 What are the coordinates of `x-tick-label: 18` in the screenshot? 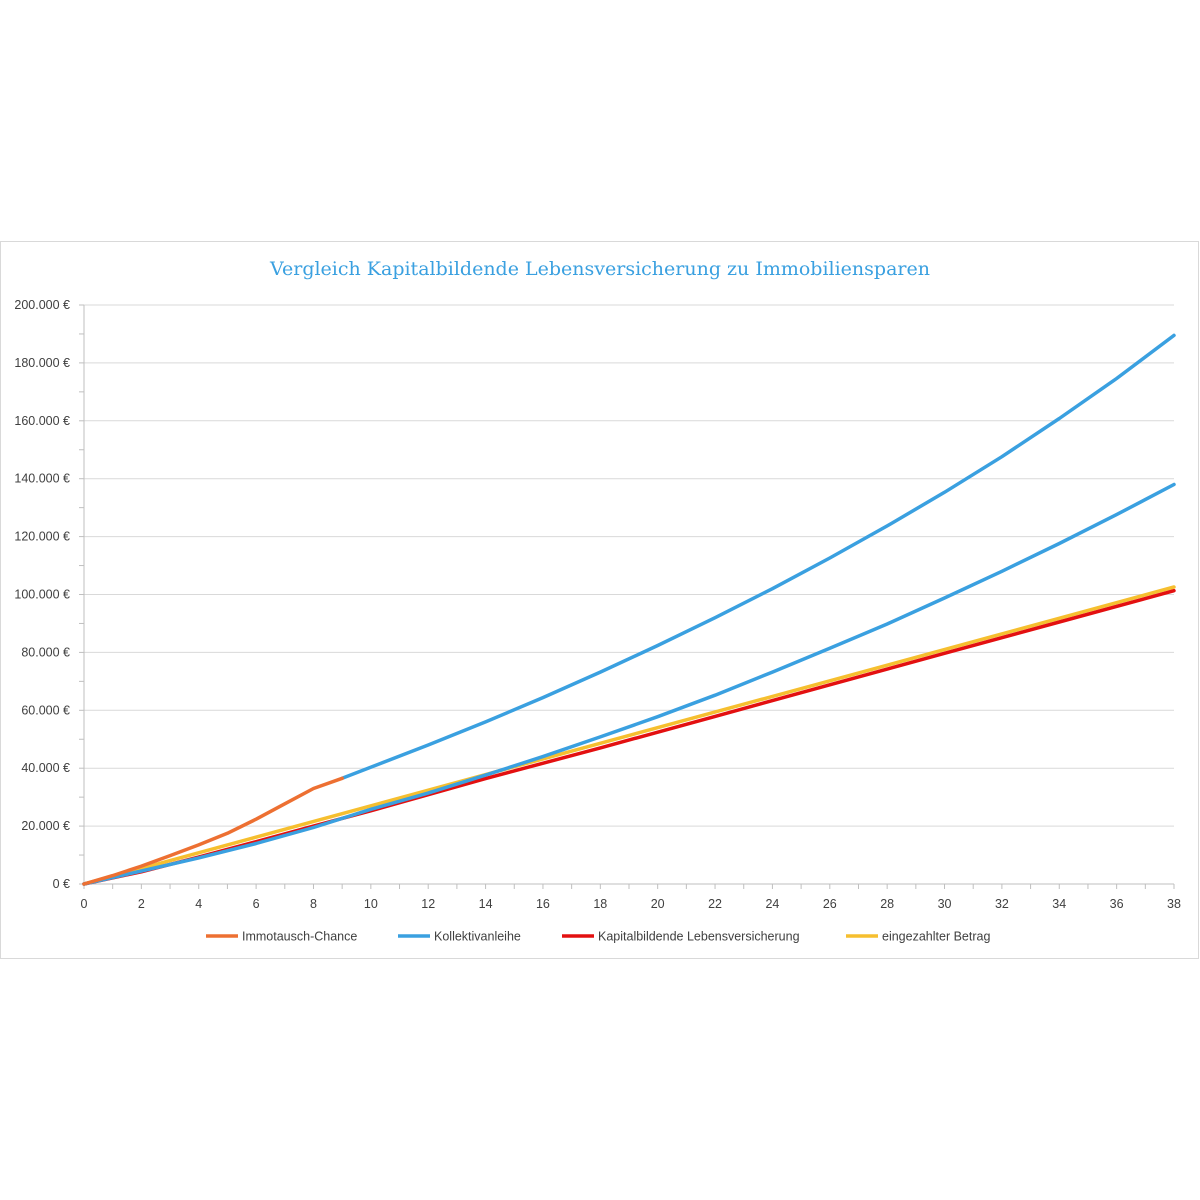 It's located at (600, 904).